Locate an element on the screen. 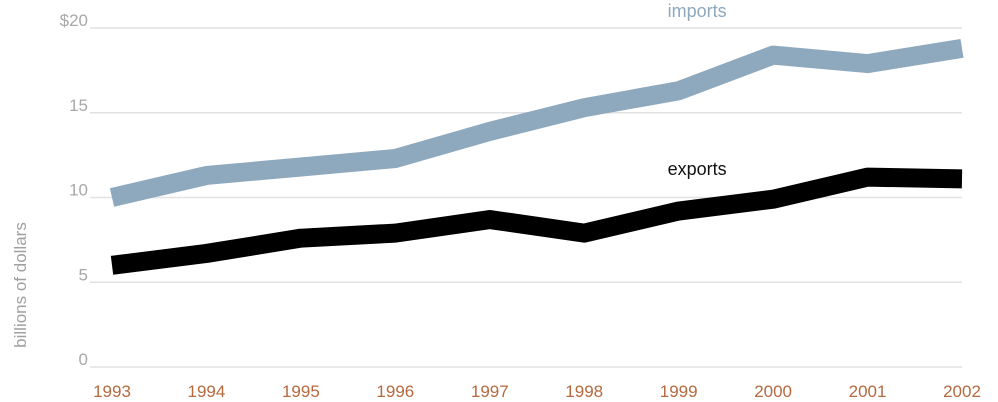  series-label-exports: exports is located at coordinates (697, 169).